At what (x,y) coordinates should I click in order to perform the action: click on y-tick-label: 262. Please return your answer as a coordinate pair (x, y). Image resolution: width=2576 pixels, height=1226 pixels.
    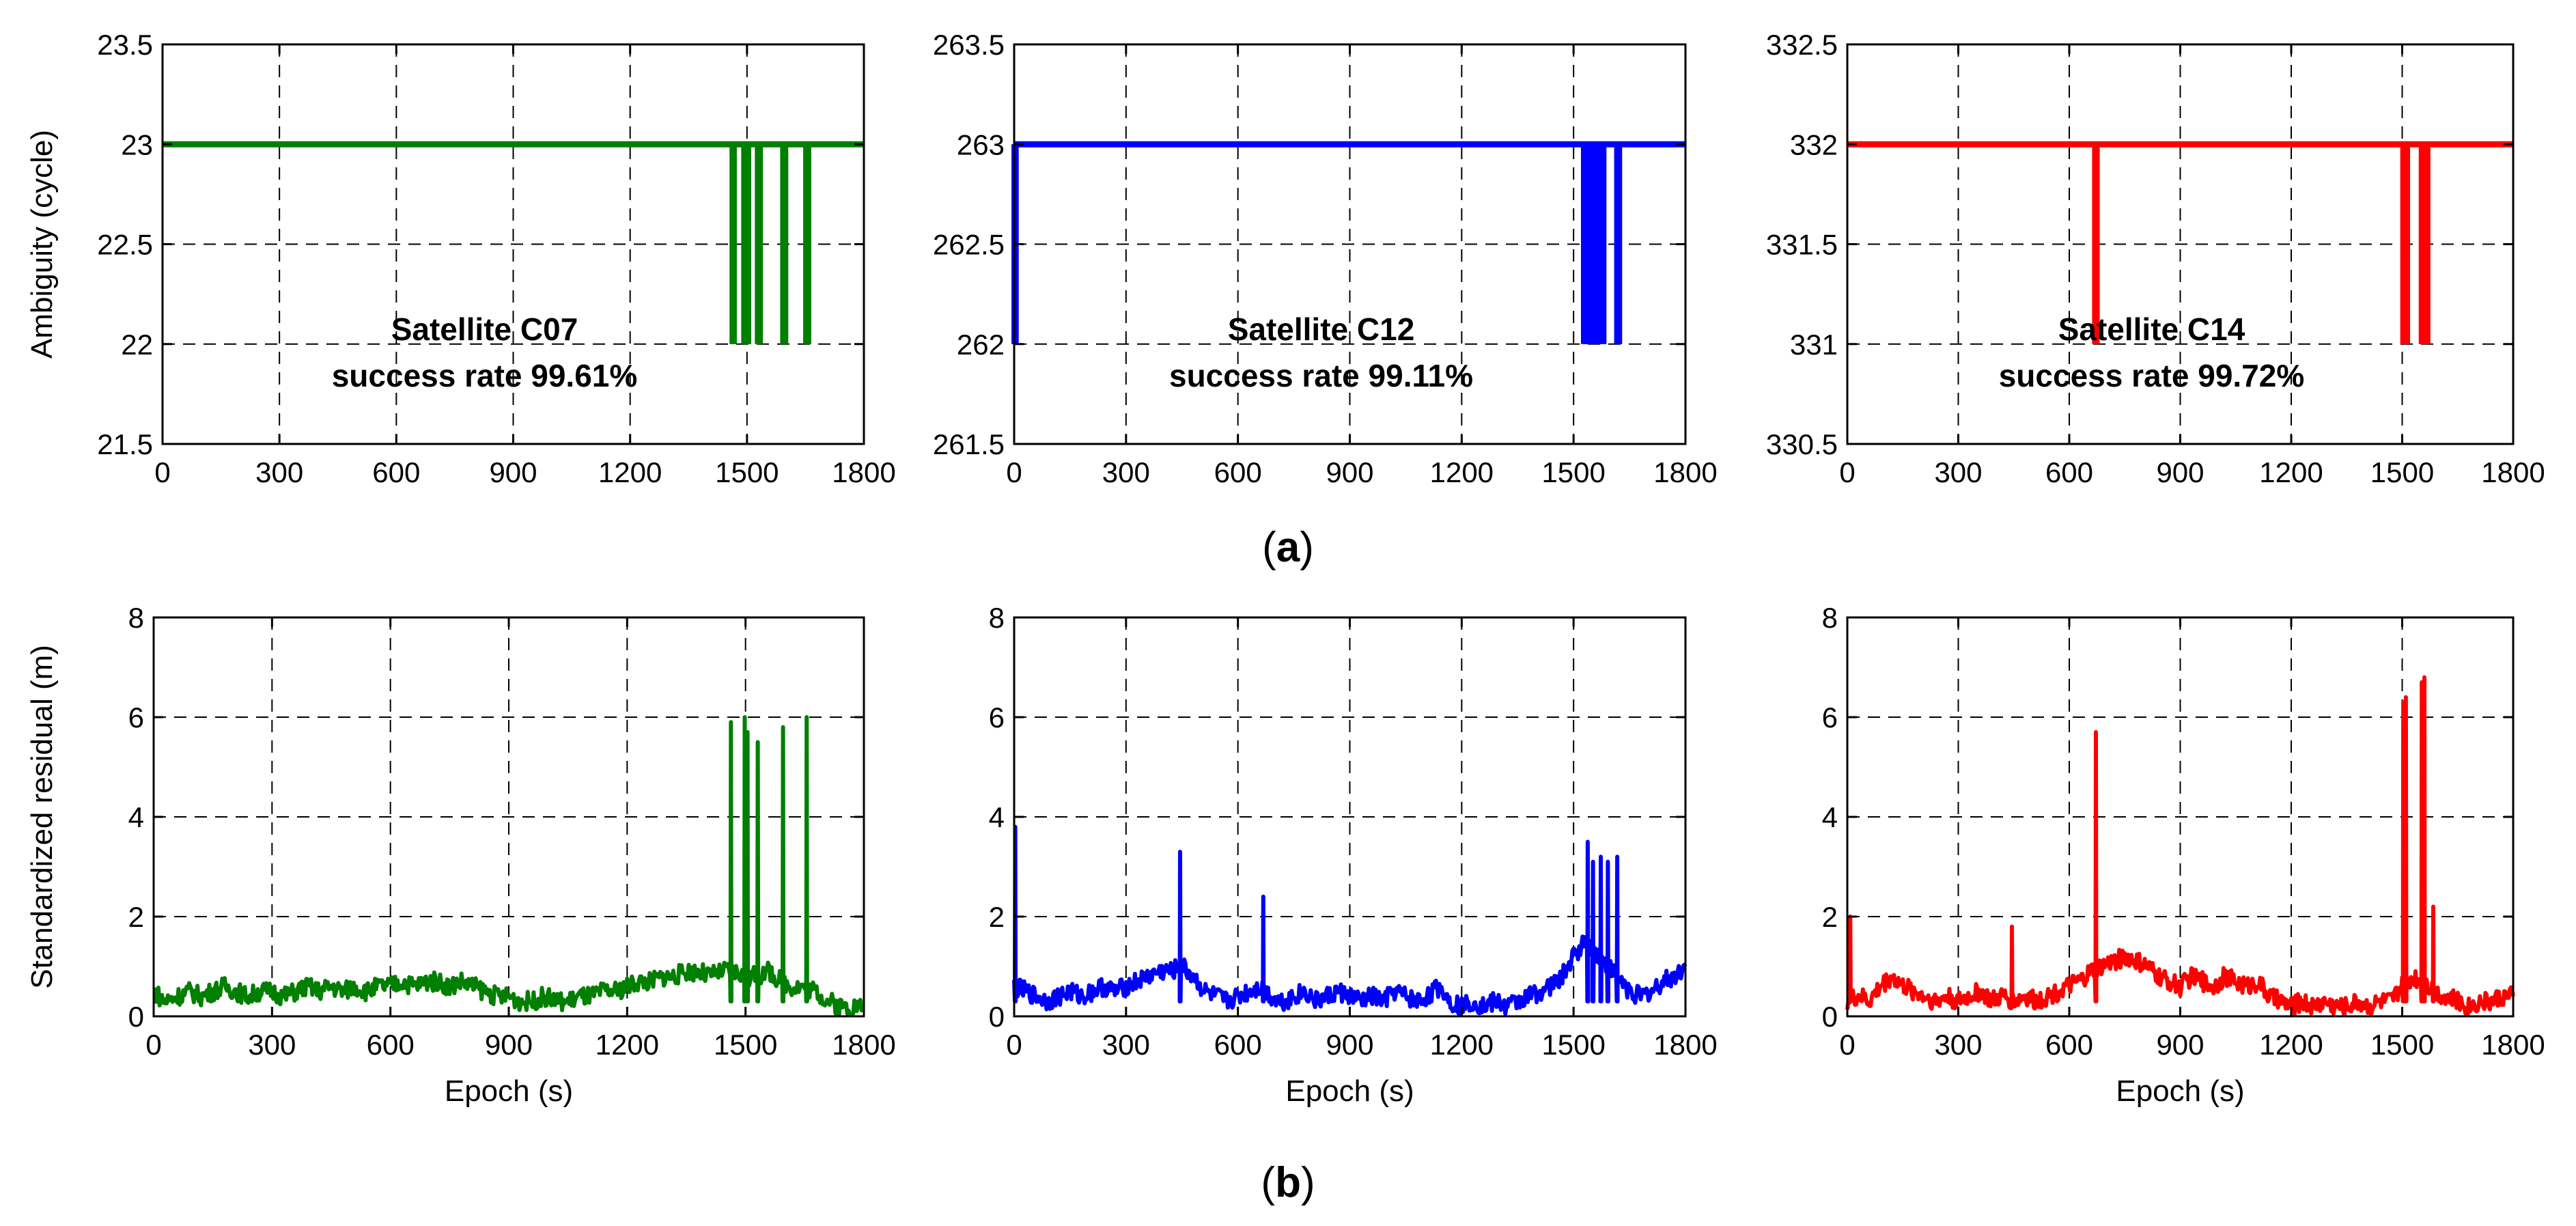
    Looking at the image, I should click on (981, 345).